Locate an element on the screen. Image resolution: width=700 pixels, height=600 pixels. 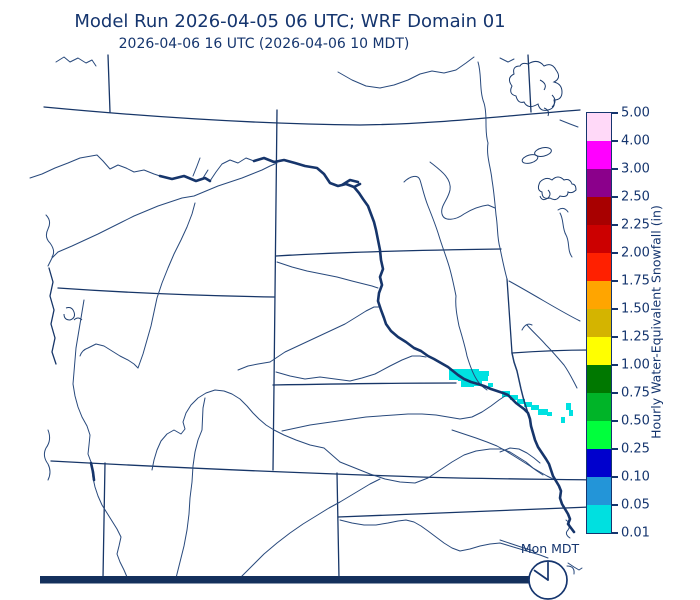
border-ne-ks is located at coordinates (464, 512).